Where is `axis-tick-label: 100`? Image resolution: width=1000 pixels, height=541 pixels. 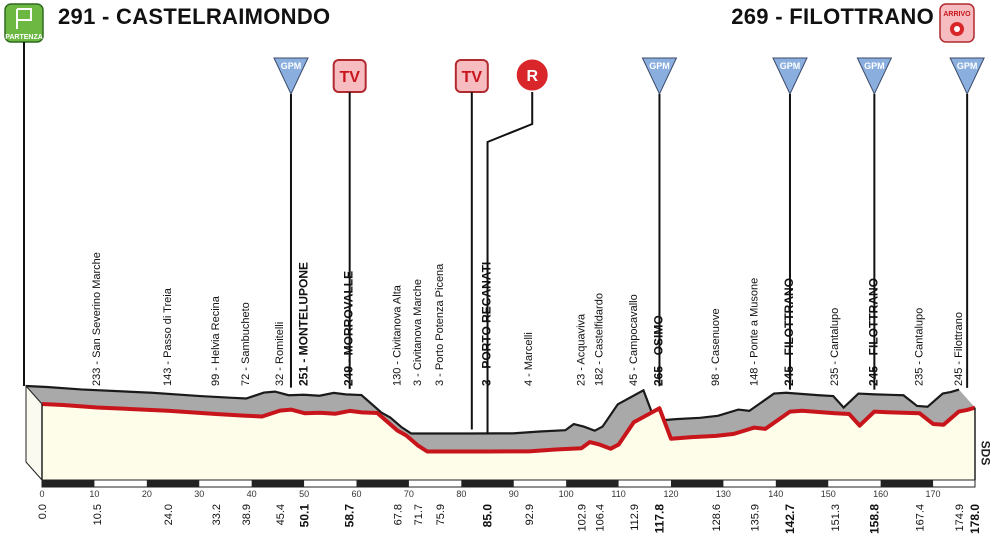
axis-tick-label: 100 is located at coordinates (566, 494).